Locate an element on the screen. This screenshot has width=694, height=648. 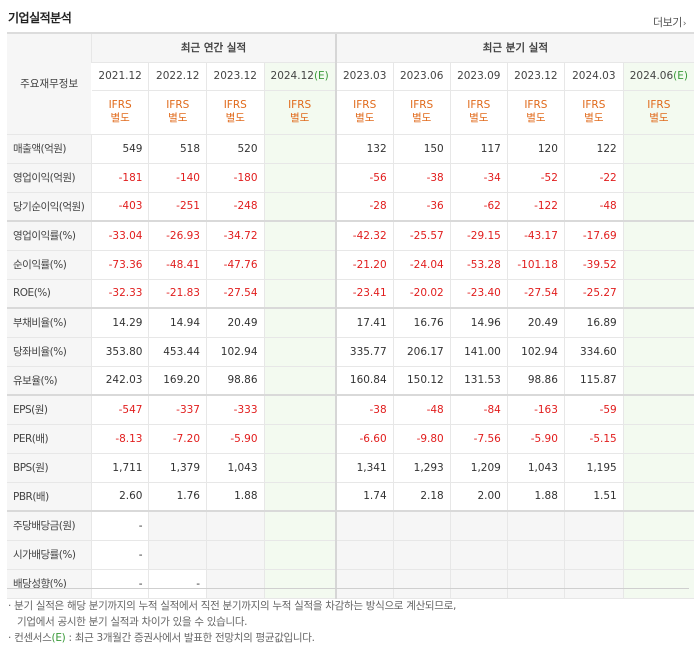
period-header: 2024.03 is located at coordinates (593, 76).